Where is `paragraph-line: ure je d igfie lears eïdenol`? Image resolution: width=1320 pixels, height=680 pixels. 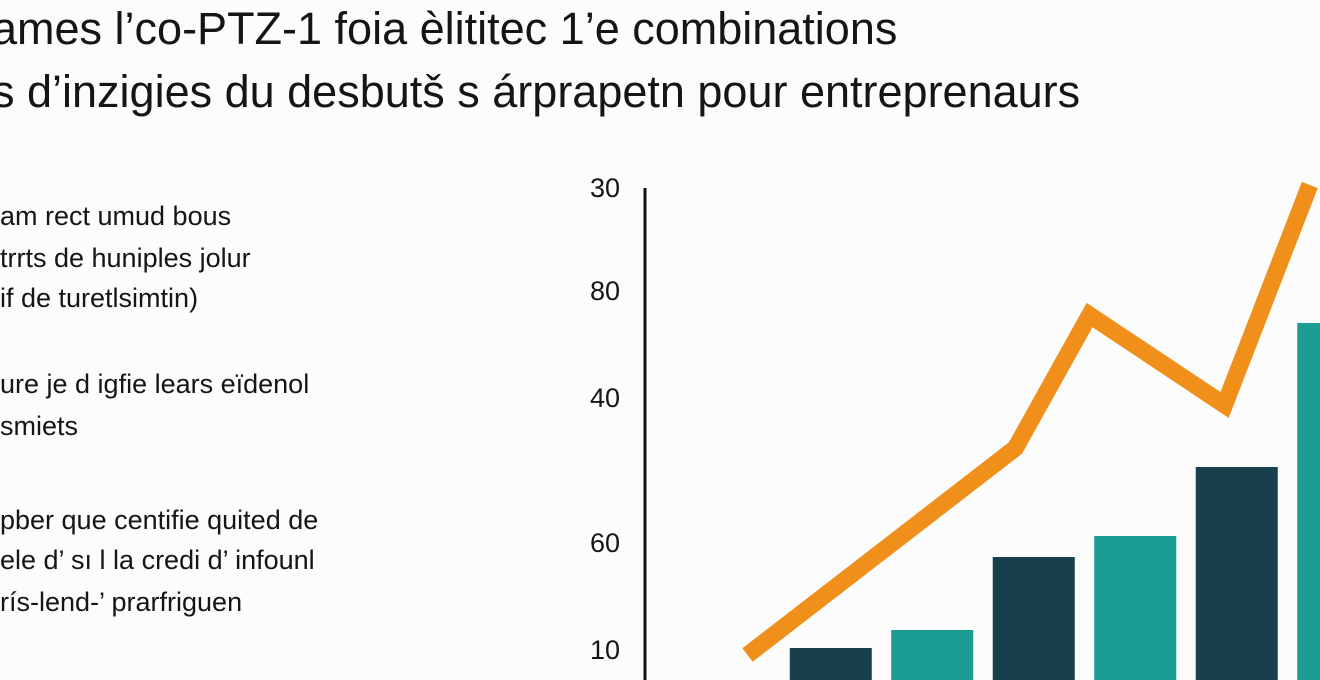
paragraph-line: ure je d igfie lears eïdenol is located at coordinates (154, 384).